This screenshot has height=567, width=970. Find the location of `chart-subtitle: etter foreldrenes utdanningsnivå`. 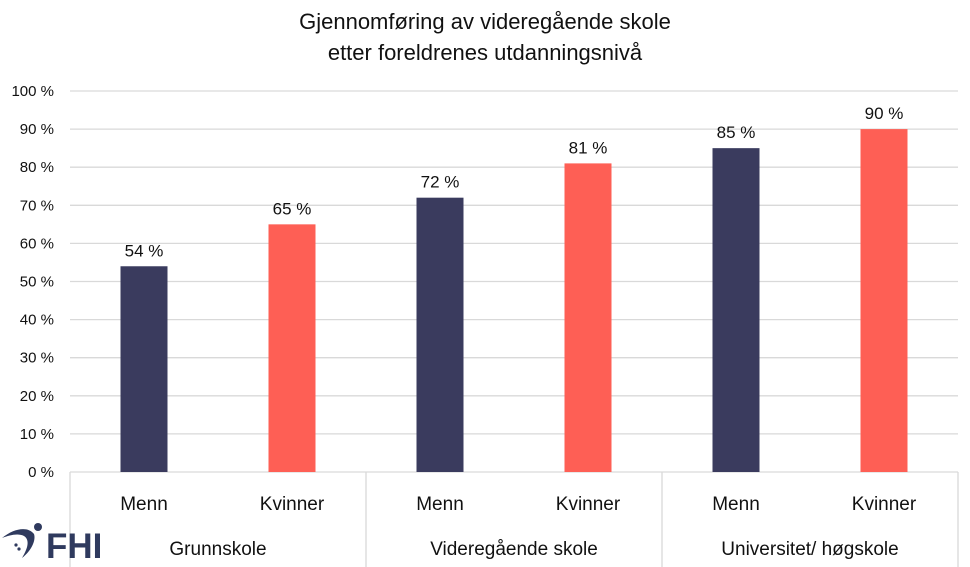

chart-subtitle: etter foreldrenes utdanningsnivå is located at coordinates (485, 52).